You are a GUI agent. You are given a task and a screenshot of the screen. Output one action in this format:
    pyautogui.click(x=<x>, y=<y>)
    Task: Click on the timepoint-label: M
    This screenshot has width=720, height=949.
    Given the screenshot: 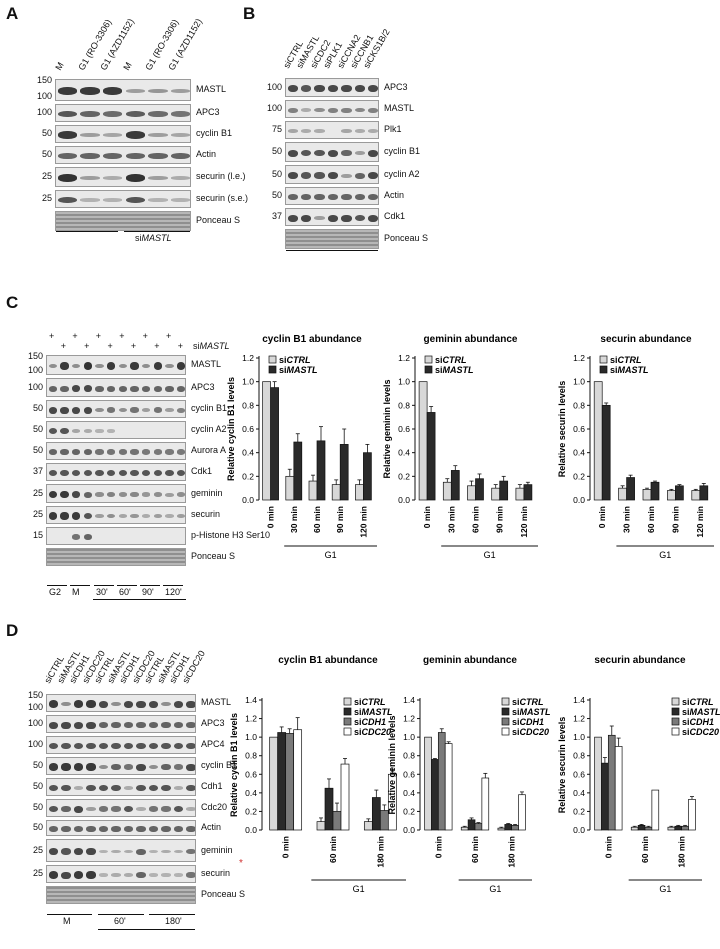 What is the action you would take?
    pyautogui.click(x=76, y=592)
    